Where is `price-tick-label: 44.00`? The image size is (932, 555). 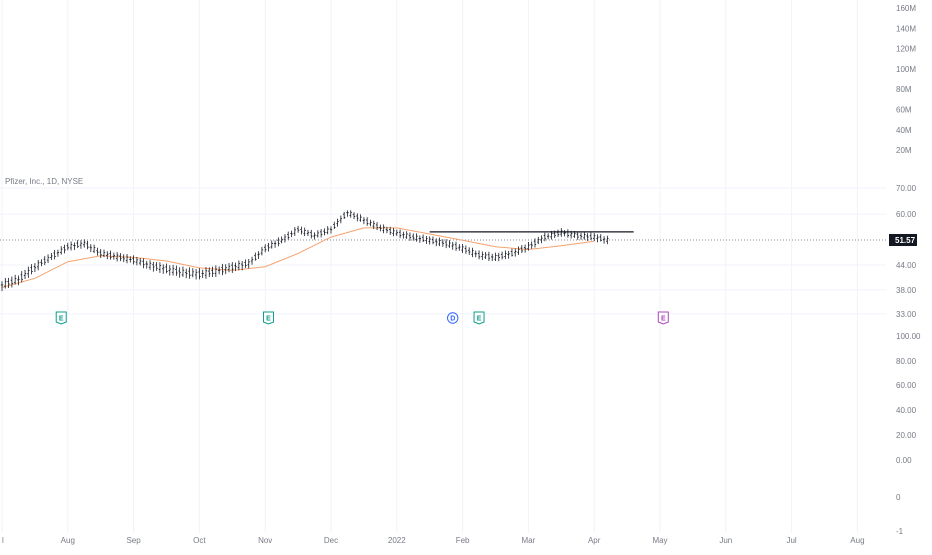 price-tick-label: 44.00 is located at coordinates (906, 265).